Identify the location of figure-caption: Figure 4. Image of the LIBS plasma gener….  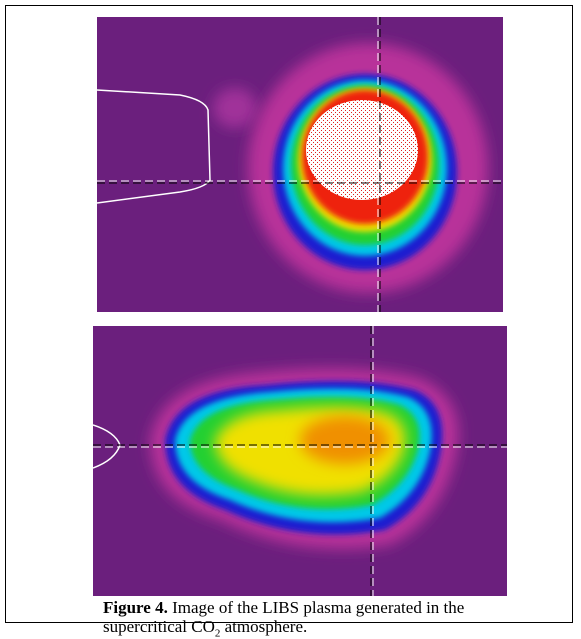
(295, 618).